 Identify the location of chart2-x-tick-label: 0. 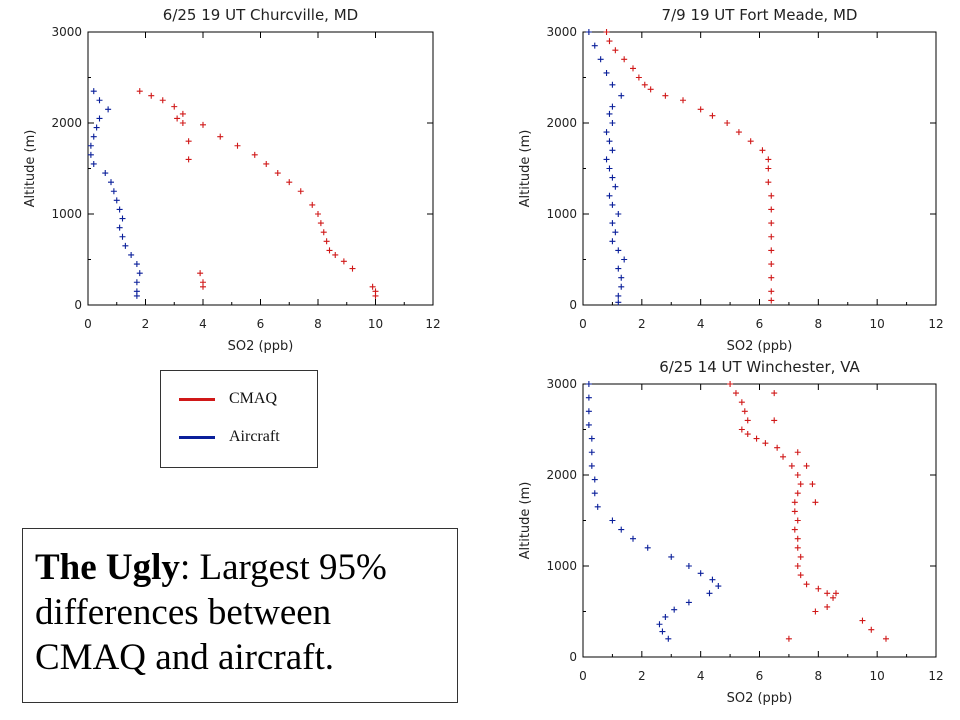
(583, 324).